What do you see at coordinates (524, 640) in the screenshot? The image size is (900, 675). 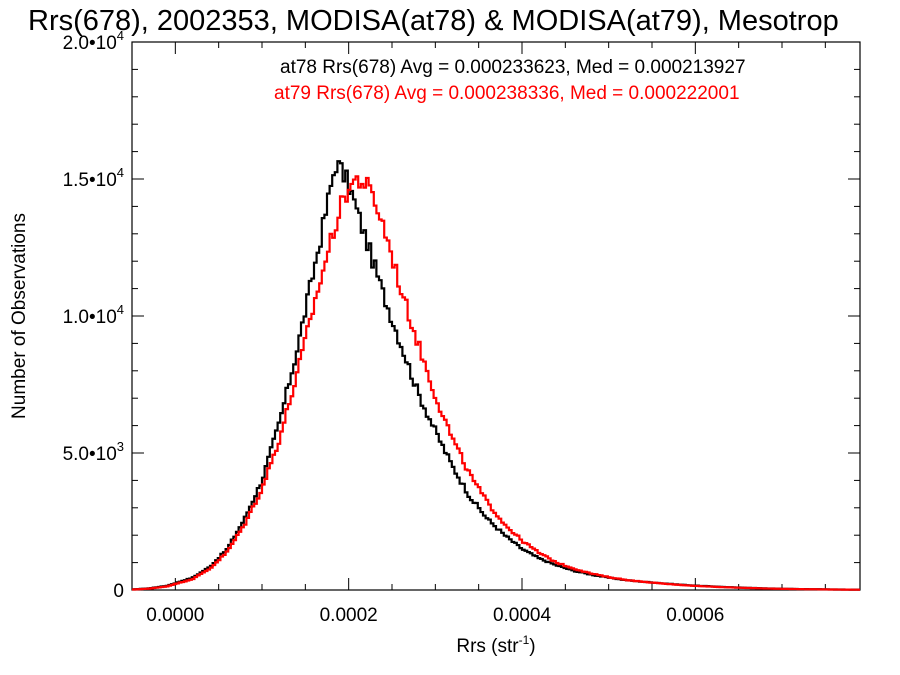 I see `x-axis-label-sup: -1` at bounding box center [524, 640].